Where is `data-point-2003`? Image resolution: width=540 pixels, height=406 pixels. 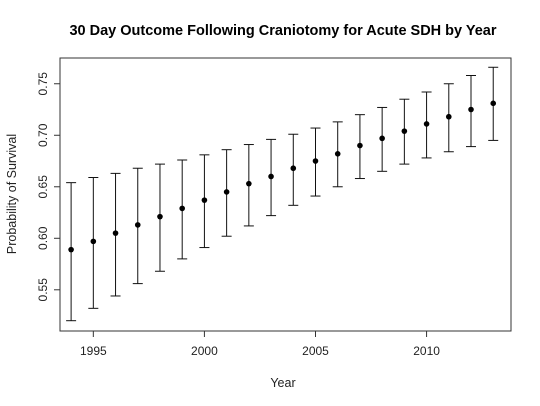 data-point-2003 is located at coordinates (271, 176).